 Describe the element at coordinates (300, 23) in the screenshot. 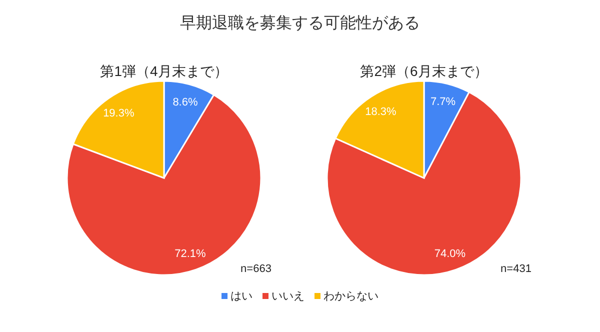

I see `chart-title: 早期退職を募集する可能性がある` at that location.